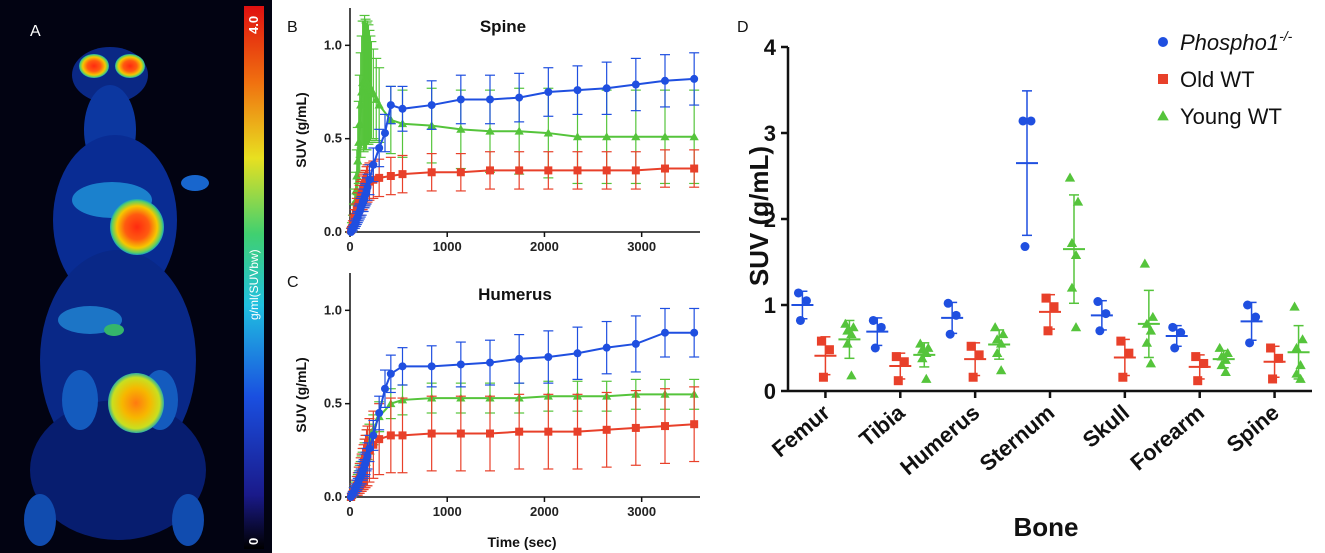  I want to click on x-tick-label: Skull, so click(1106, 426).